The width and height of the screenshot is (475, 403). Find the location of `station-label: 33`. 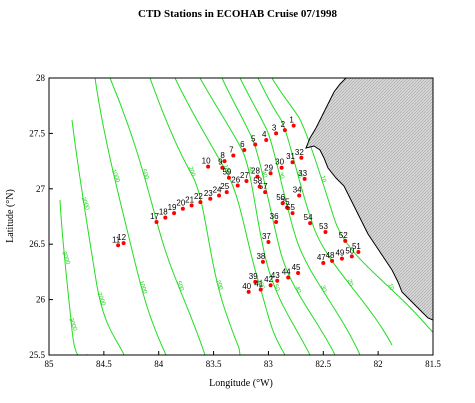

station-label: 33 is located at coordinates (302, 173).